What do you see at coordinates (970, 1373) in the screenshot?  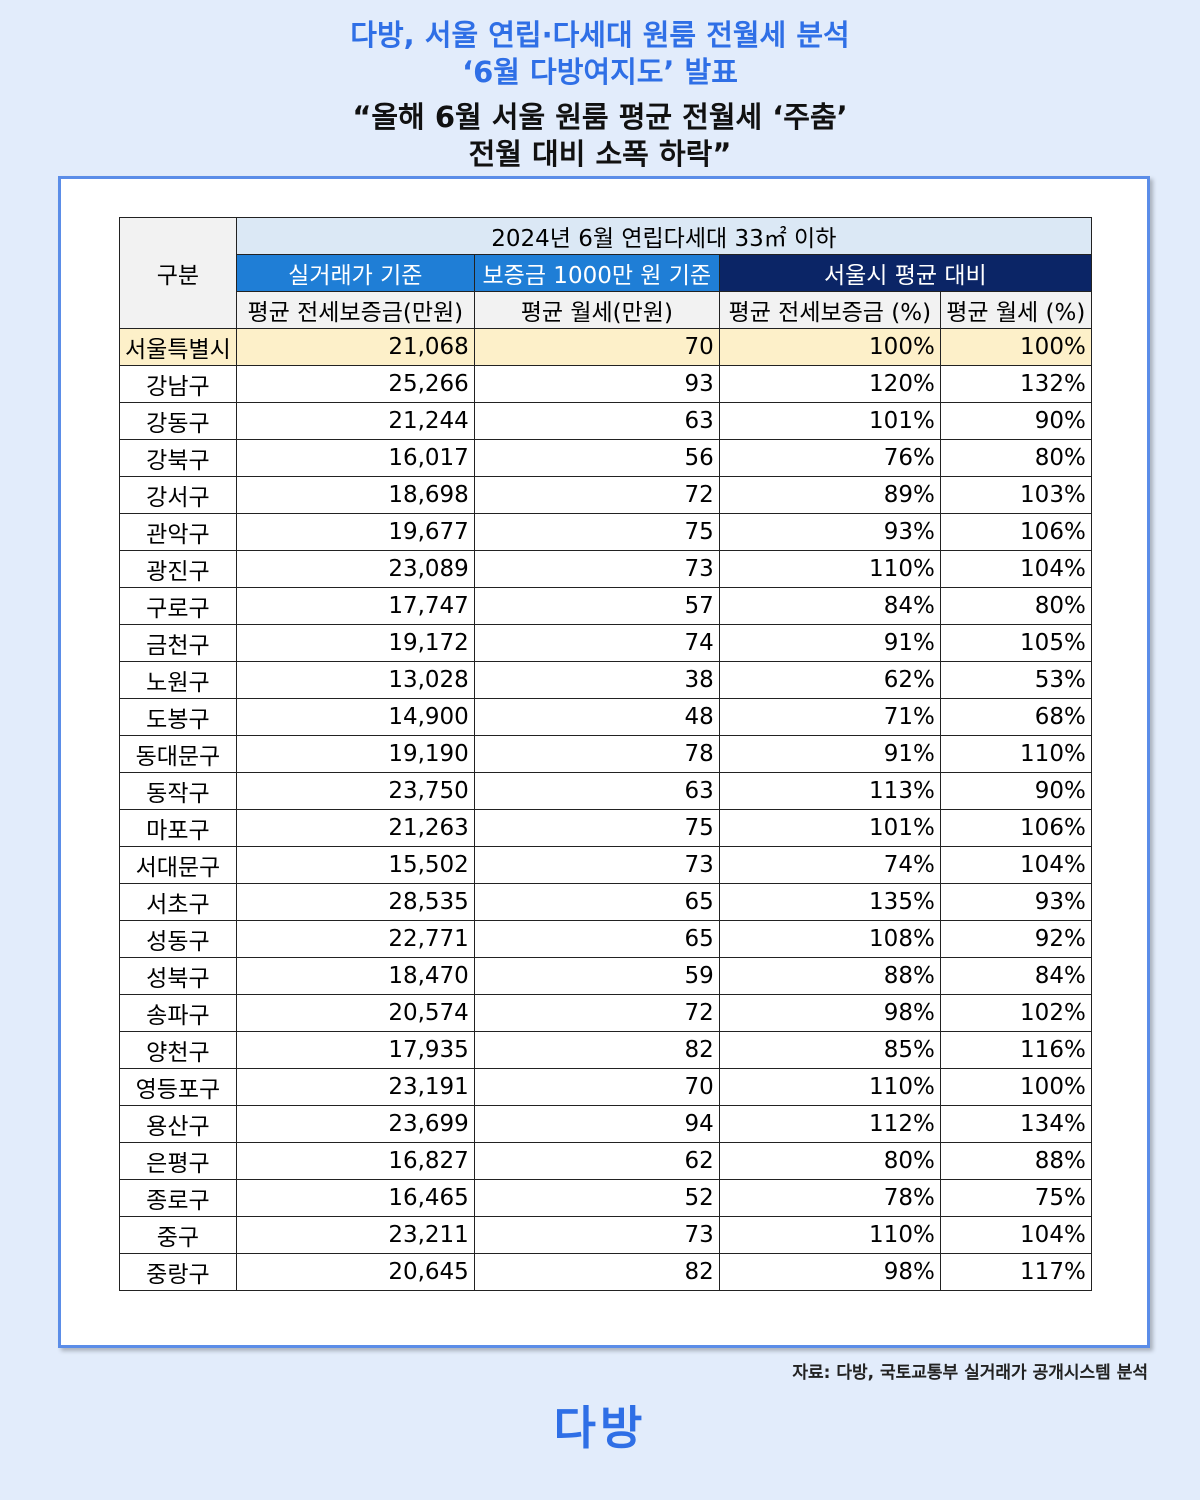 I see `source-note: 자료: 다방, 국토교통부 실거래가 공개시스템 분석` at bounding box center [970, 1373].